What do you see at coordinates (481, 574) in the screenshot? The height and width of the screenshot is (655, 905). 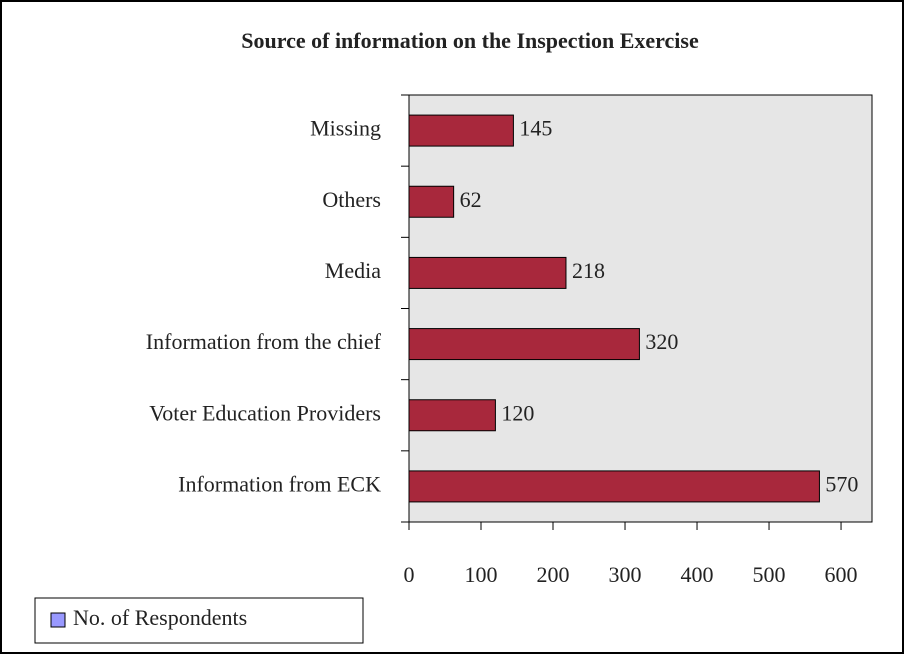 I see `x-tick-label: 100` at bounding box center [481, 574].